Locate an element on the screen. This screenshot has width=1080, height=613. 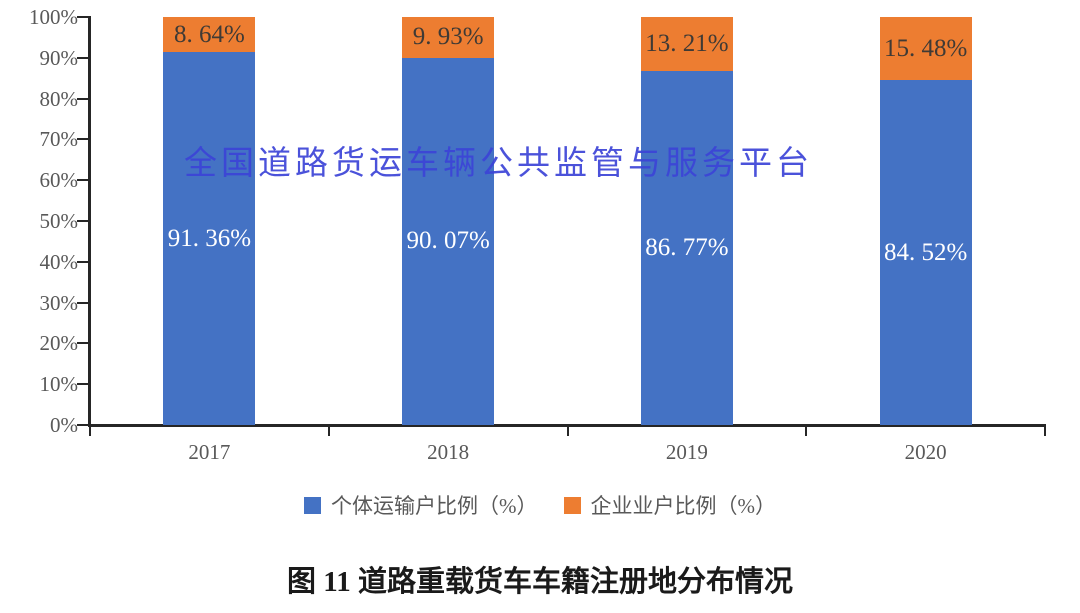
bar-segment-individual-2017: 91. 36% is located at coordinates (209, 238).